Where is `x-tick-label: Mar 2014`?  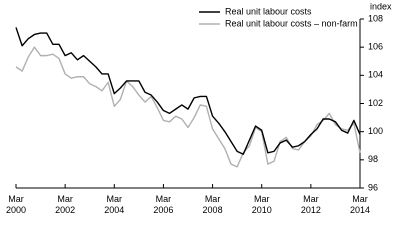
x-tick-label: Mar 2014 is located at coordinates (360, 204).